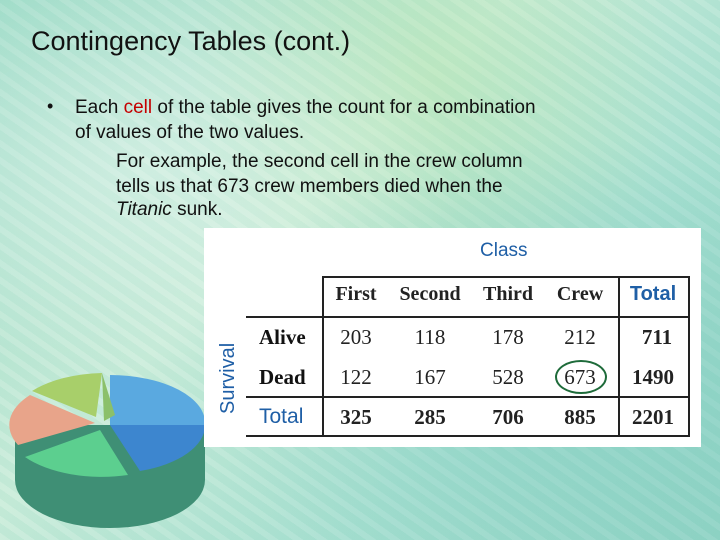 The width and height of the screenshot is (720, 540). I want to click on col-header-crew: Crew, so click(580, 294).